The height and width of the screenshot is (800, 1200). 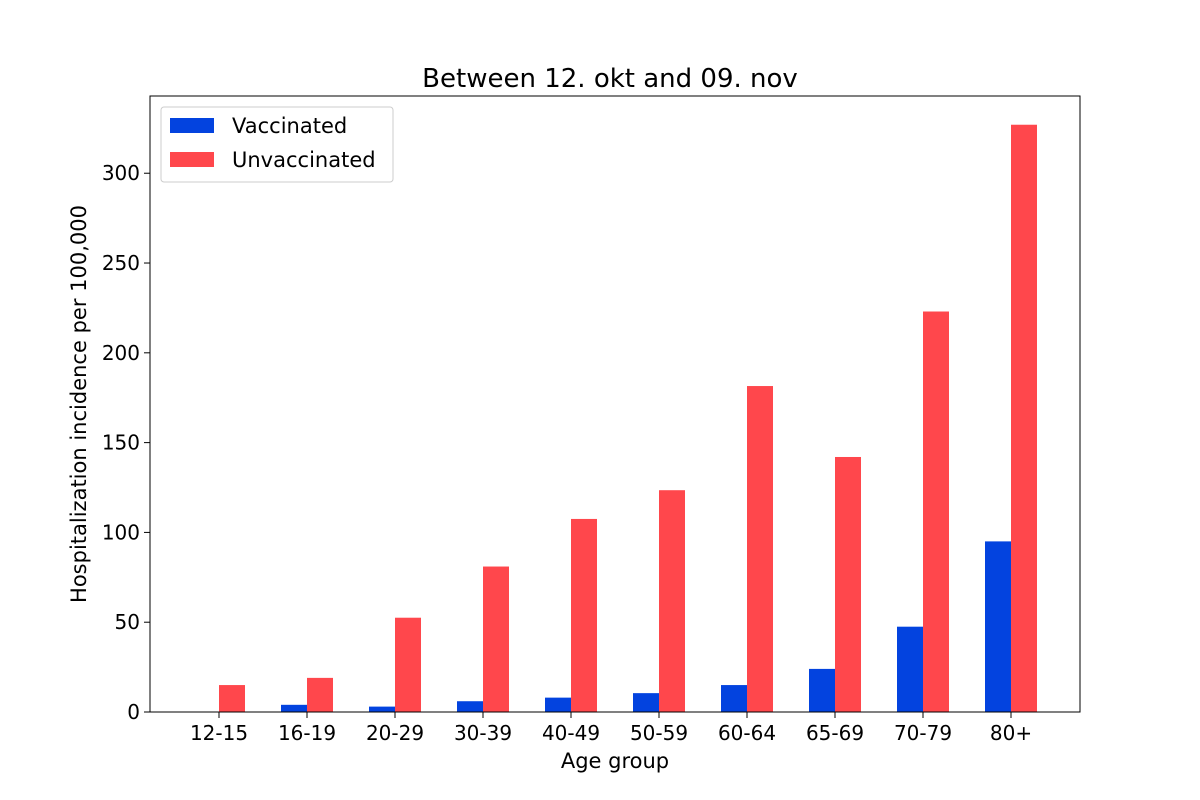 What do you see at coordinates (1011, 733) in the screenshot?
I see `x-tick-label-80+: 80+` at bounding box center [1011, 733].